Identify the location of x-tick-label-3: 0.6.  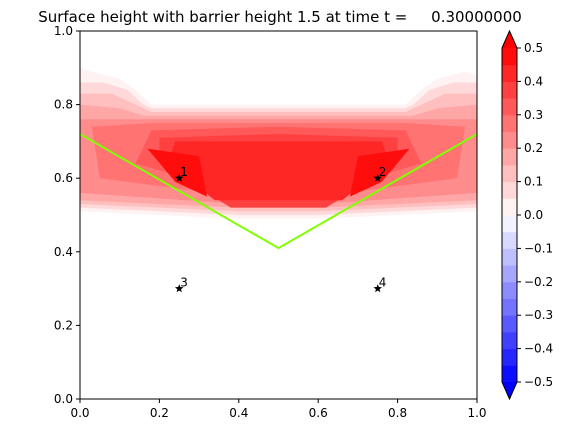
(318, 413).